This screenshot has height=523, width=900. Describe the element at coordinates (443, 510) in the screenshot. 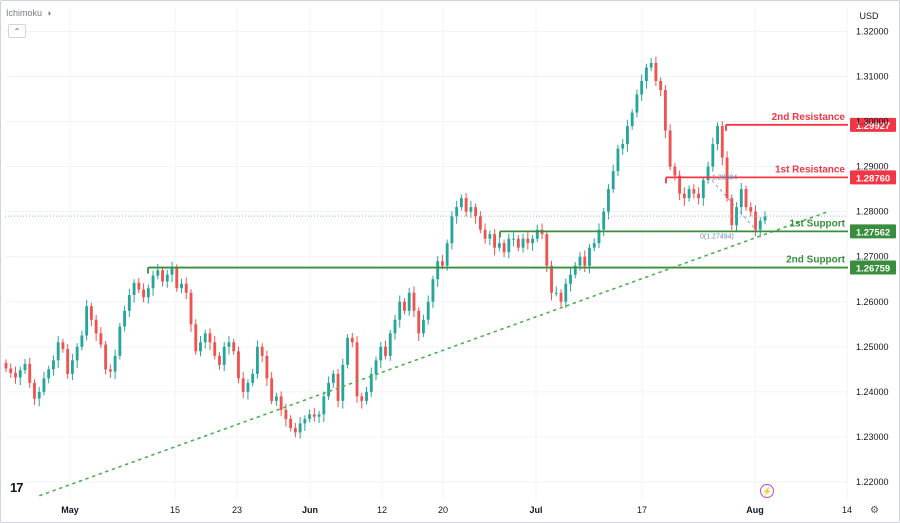

I see `x-tick-label: 20` at that location.